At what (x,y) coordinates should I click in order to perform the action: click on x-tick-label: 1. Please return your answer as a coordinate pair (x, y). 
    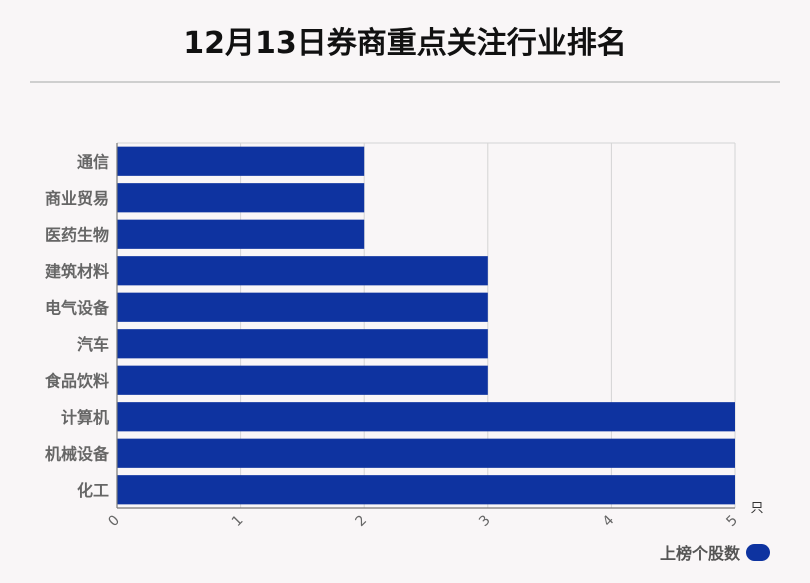
    Looking at the image, I should click on (238, 521).